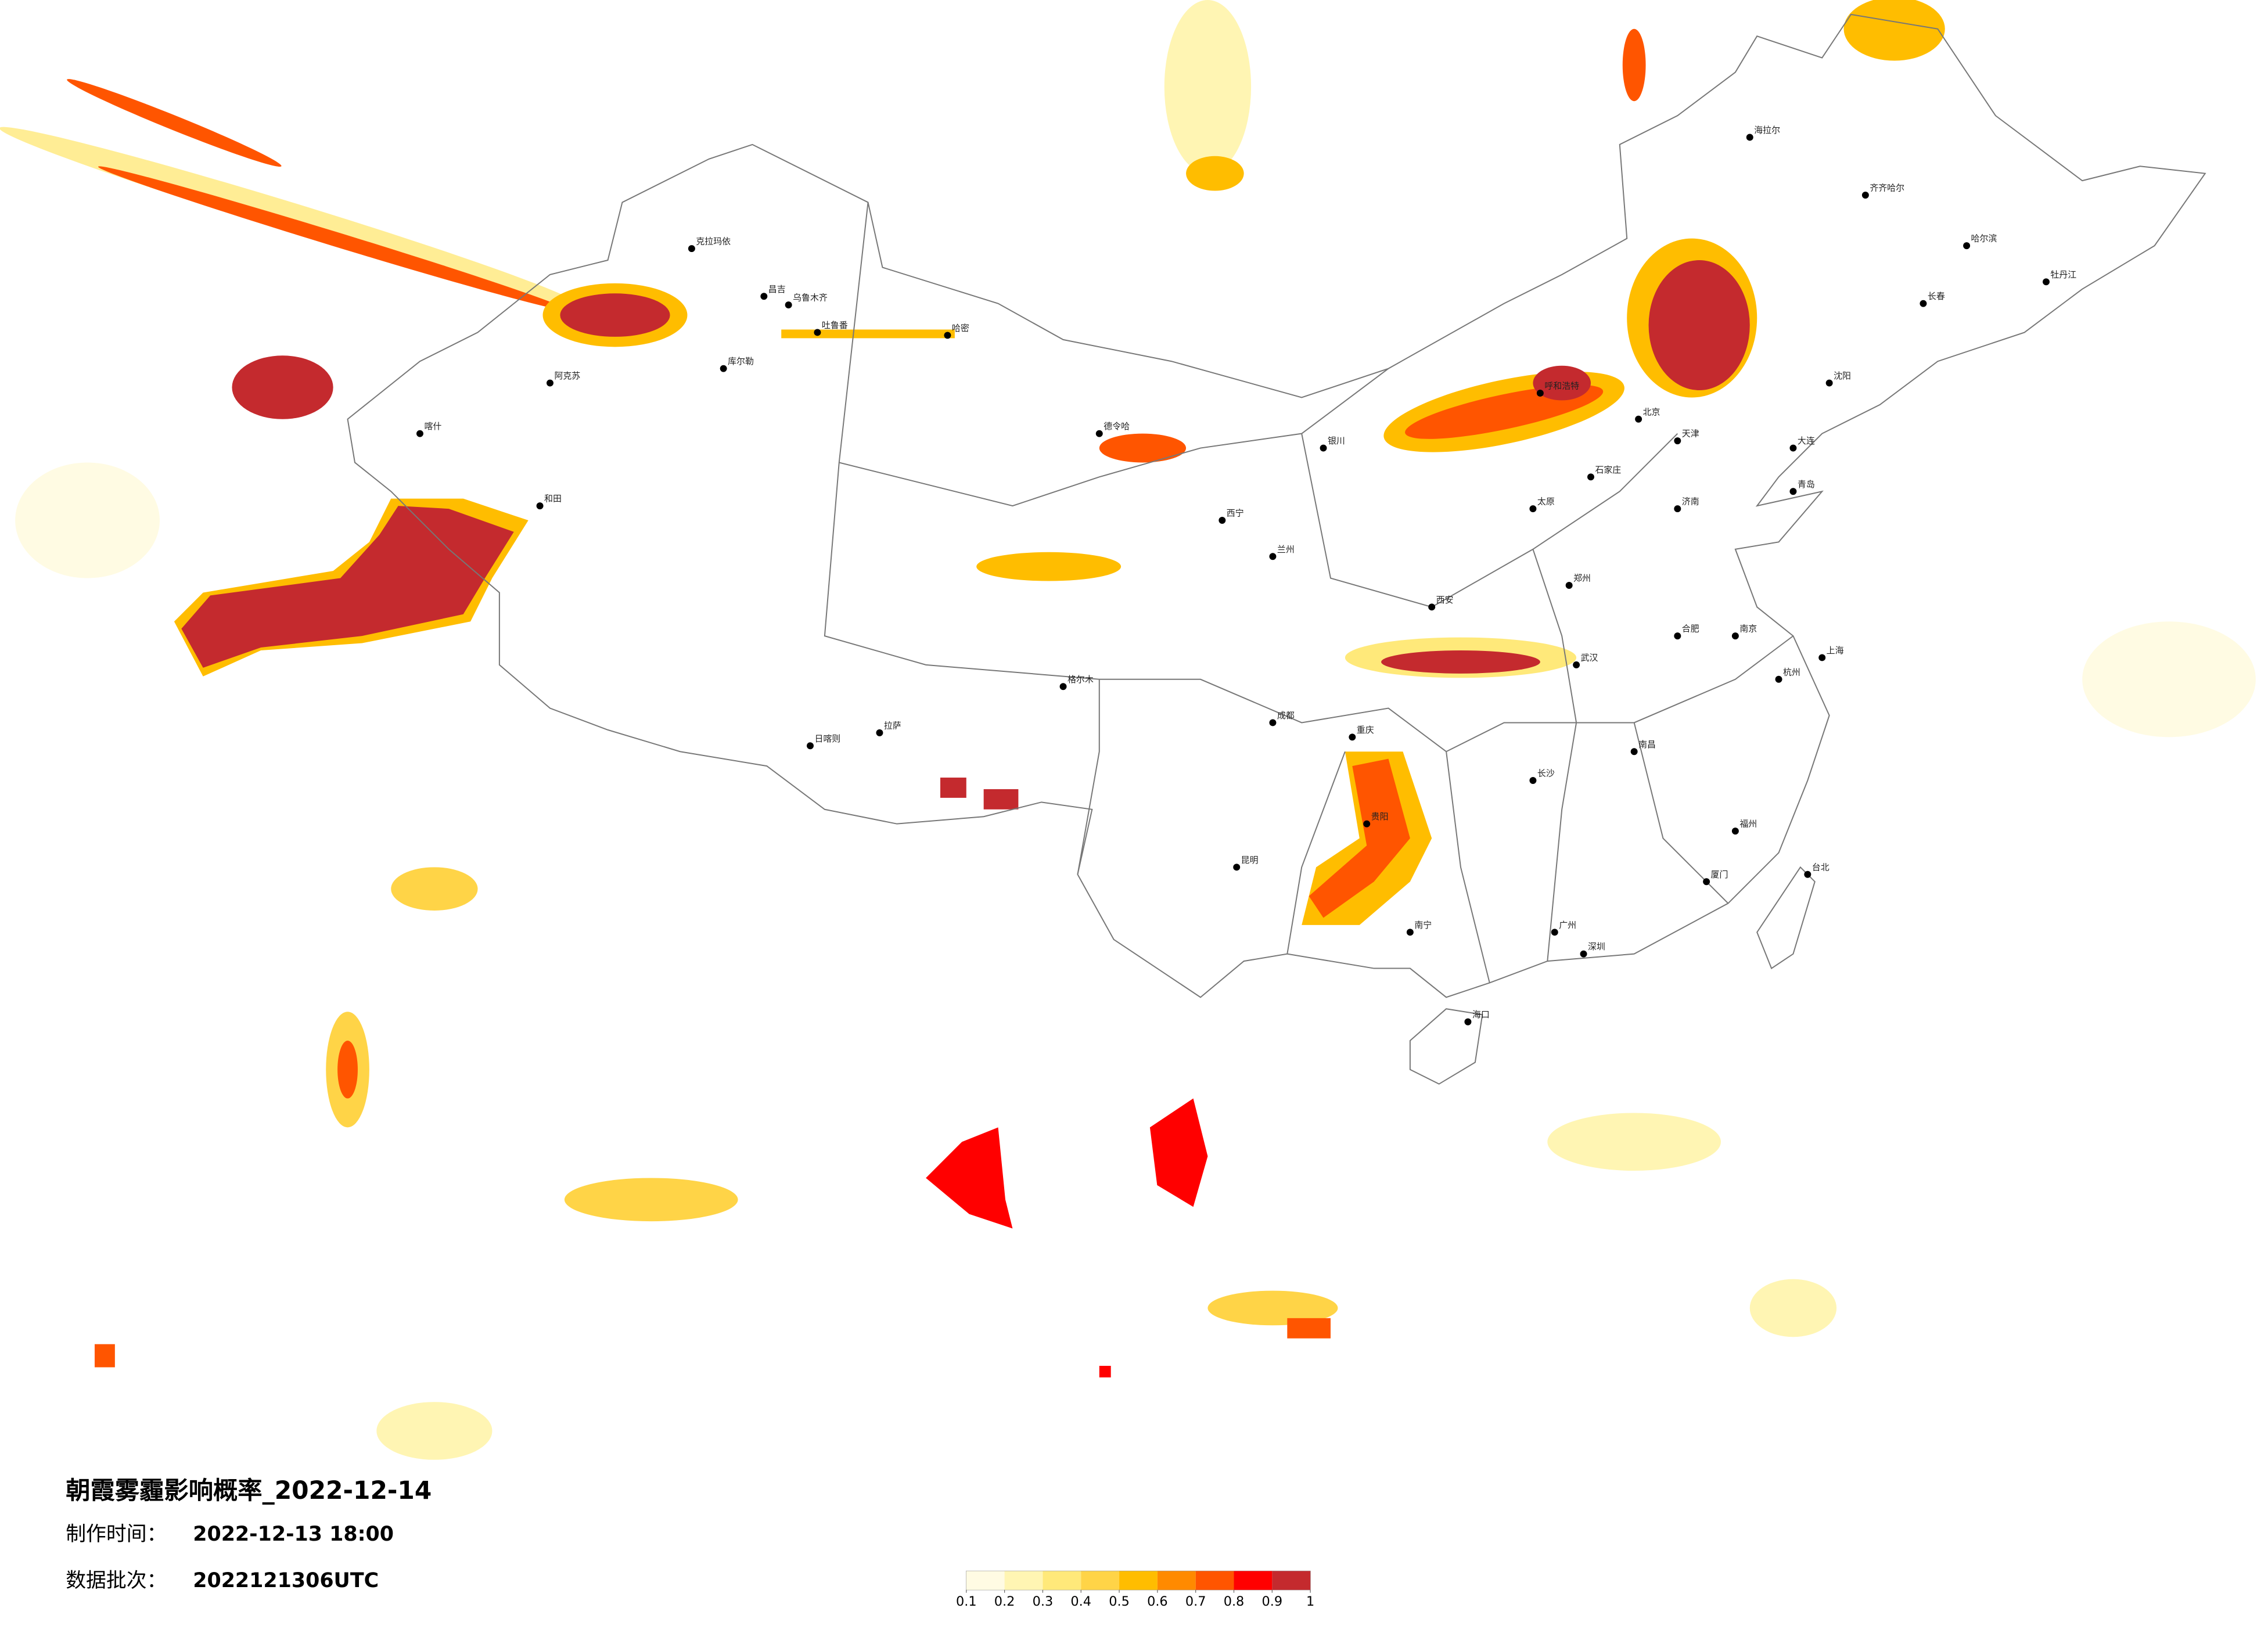 The height and width of the screenshot is (1626, 2268). What do you see at coordinates (1135, 1590) in the screenshot?
I see `legend: 0.1 0.2 0.3 0.4 0.5 0.6 0.7 0.8 0.9 1` at bounding box center [1135, 1590].